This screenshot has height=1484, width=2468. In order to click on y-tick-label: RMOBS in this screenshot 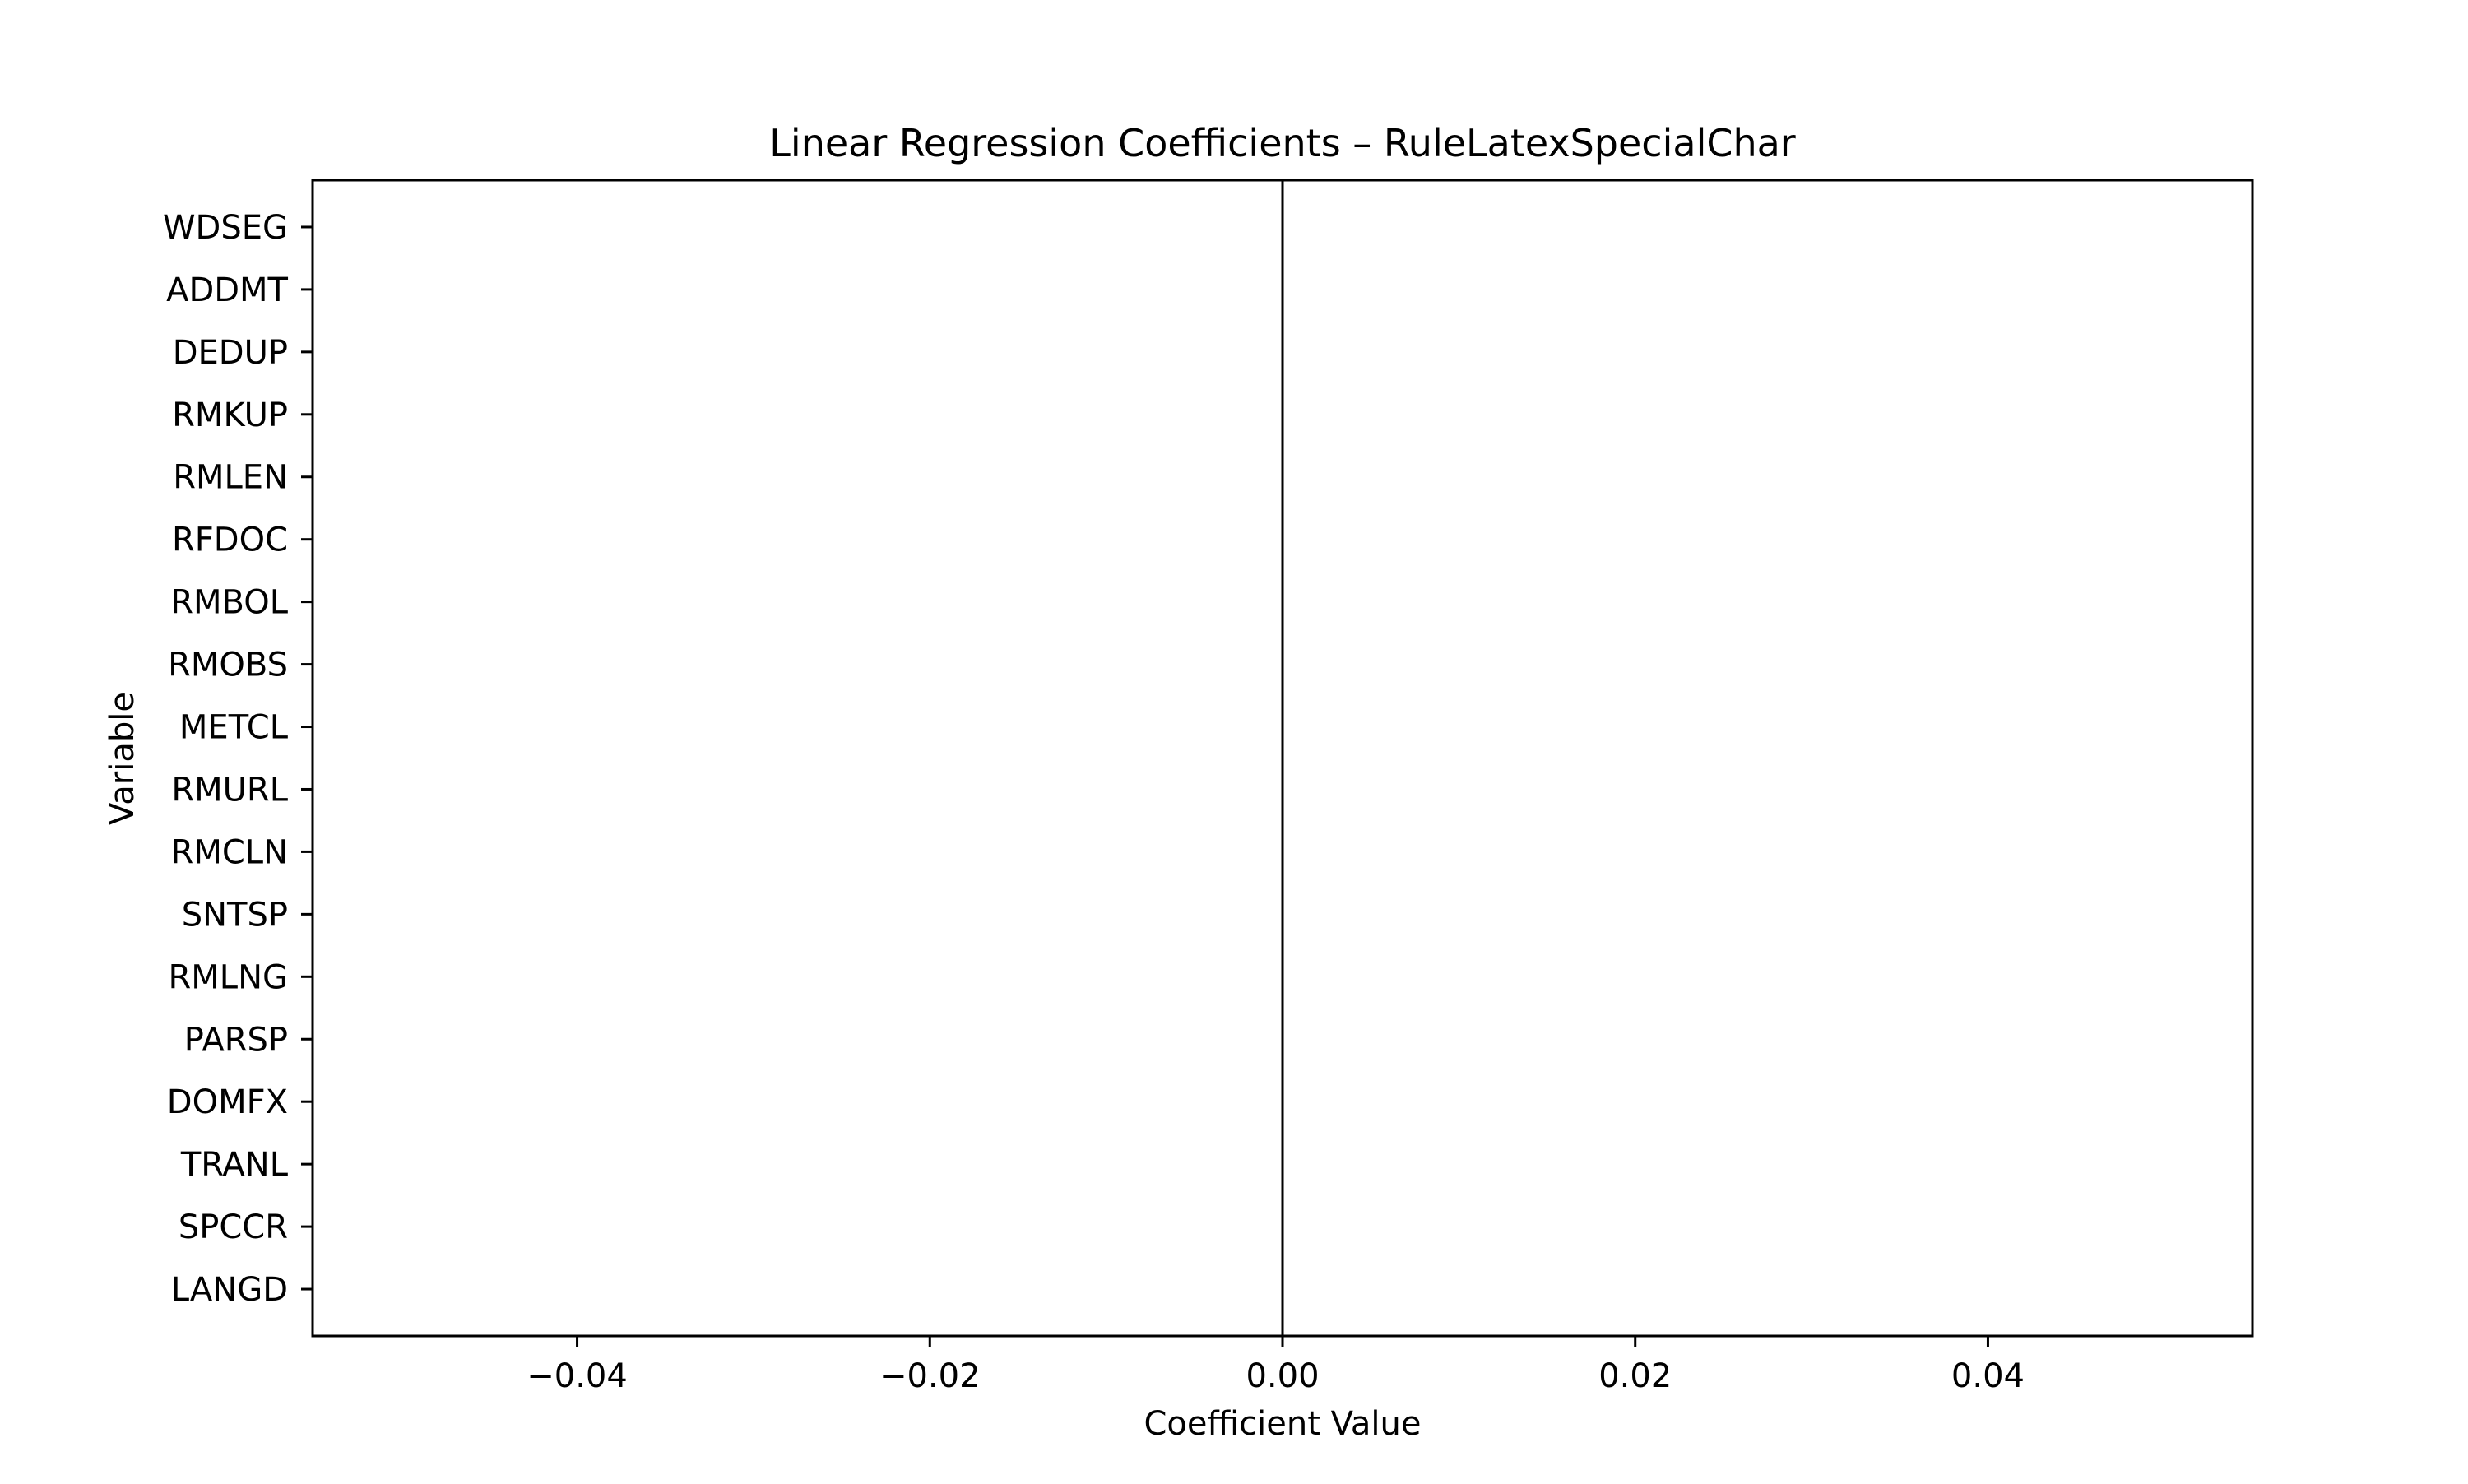, I will do `click(228, 665)`.